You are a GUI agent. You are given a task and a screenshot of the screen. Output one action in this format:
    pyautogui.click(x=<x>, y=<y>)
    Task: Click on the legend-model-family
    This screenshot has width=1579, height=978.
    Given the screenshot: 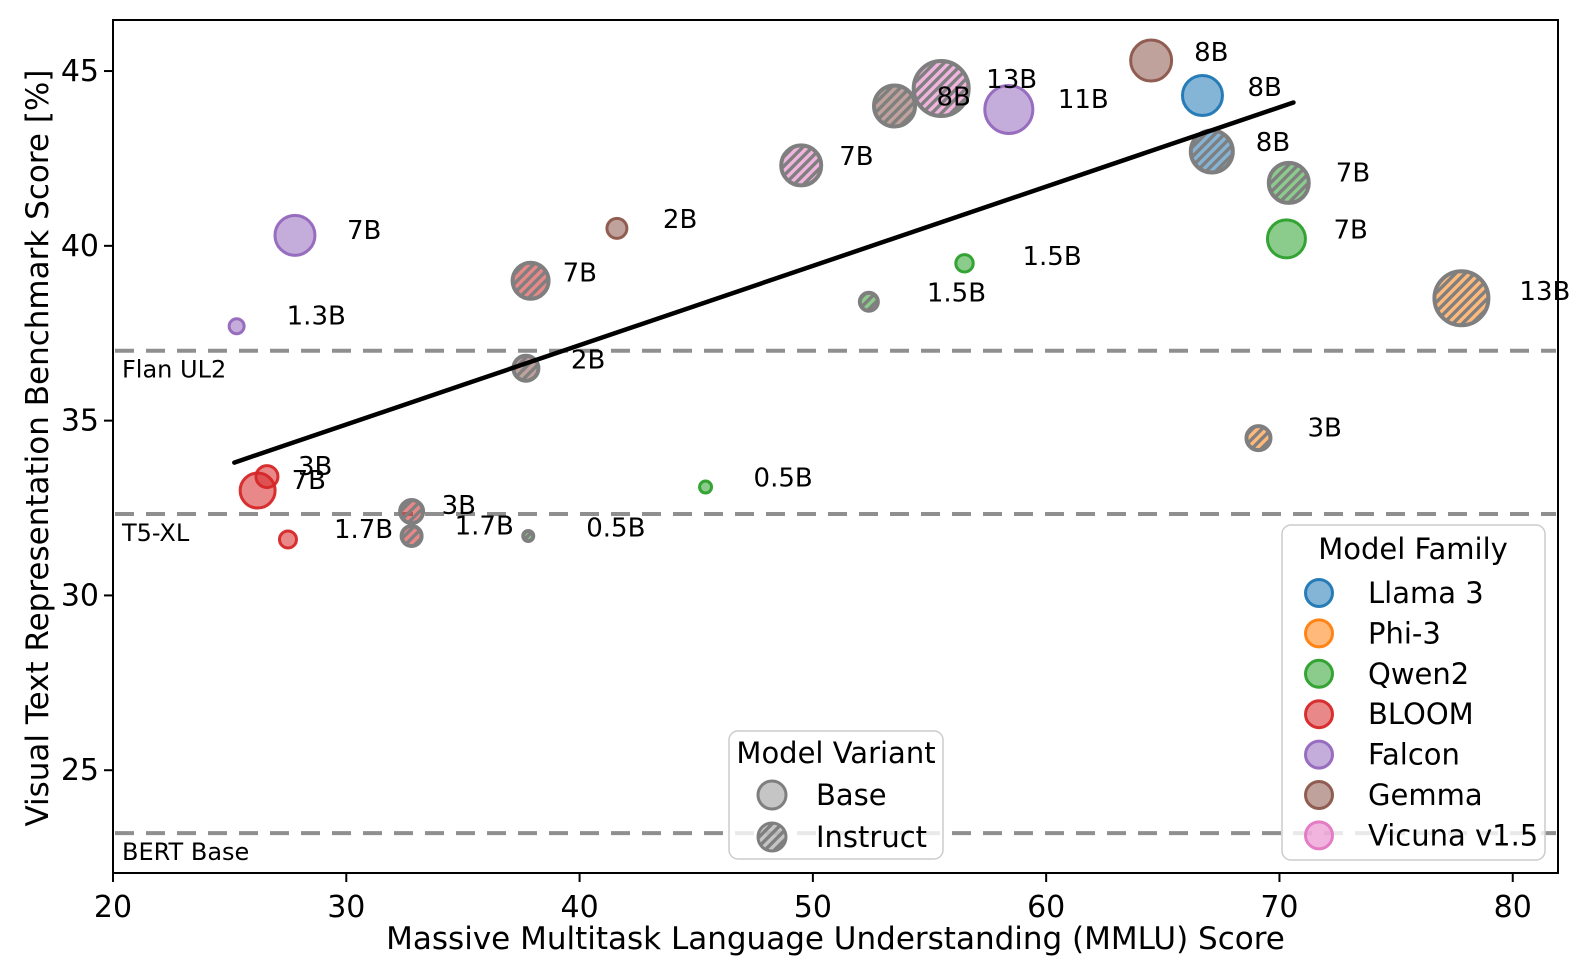 What is the action you would take?
    pyautogui.click(x=1413, y=692)
    